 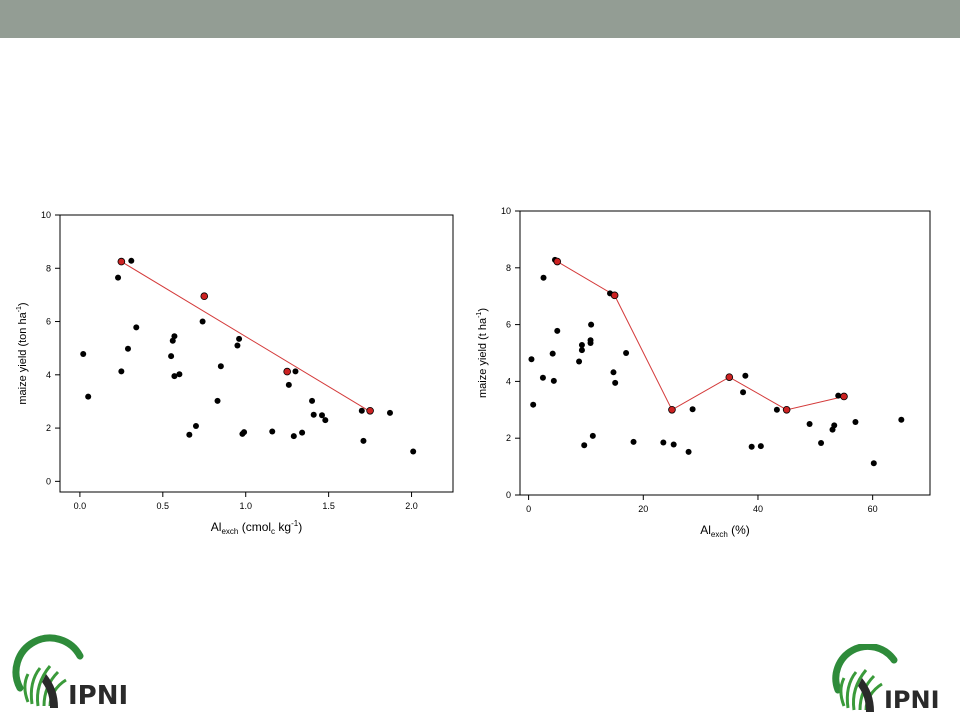 What do you see at coordinates (328, 506) in the screenshot?
I see `x-tick-label: 1.5` at bounding box center [328, 506].